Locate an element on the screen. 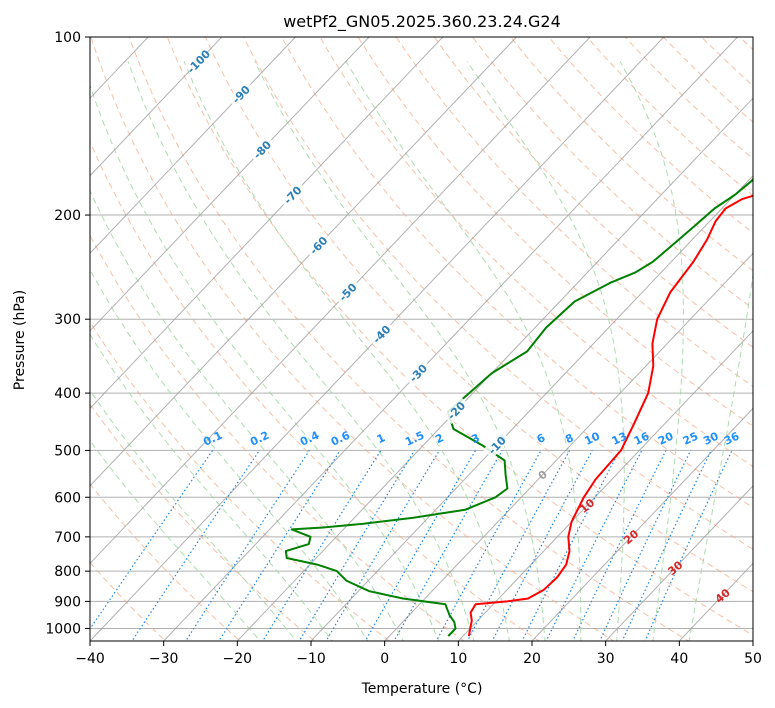  x-tick-label: 50 is located at coordinates (753, 659).